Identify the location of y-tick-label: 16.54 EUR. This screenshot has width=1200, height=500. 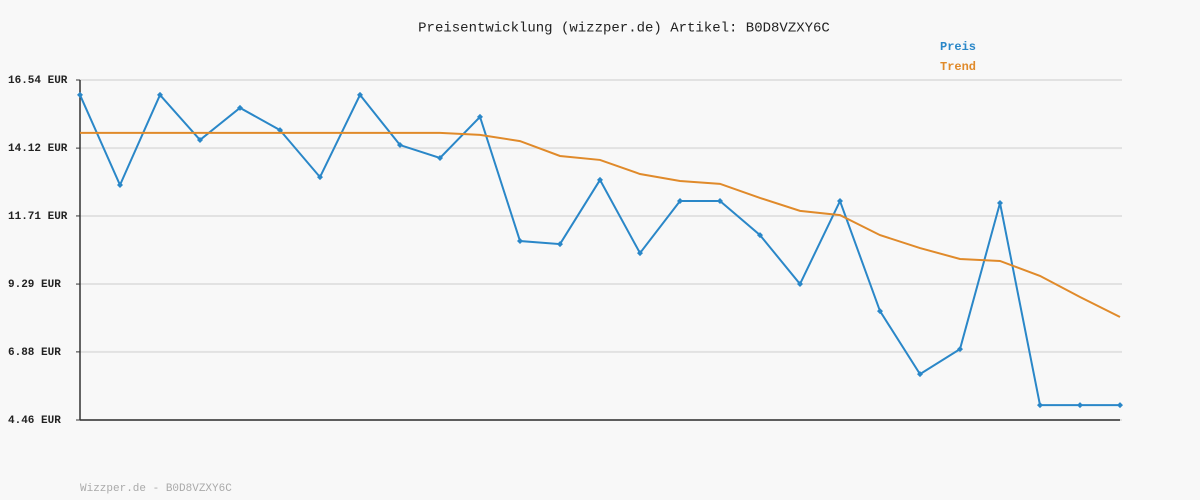
(38, 81).